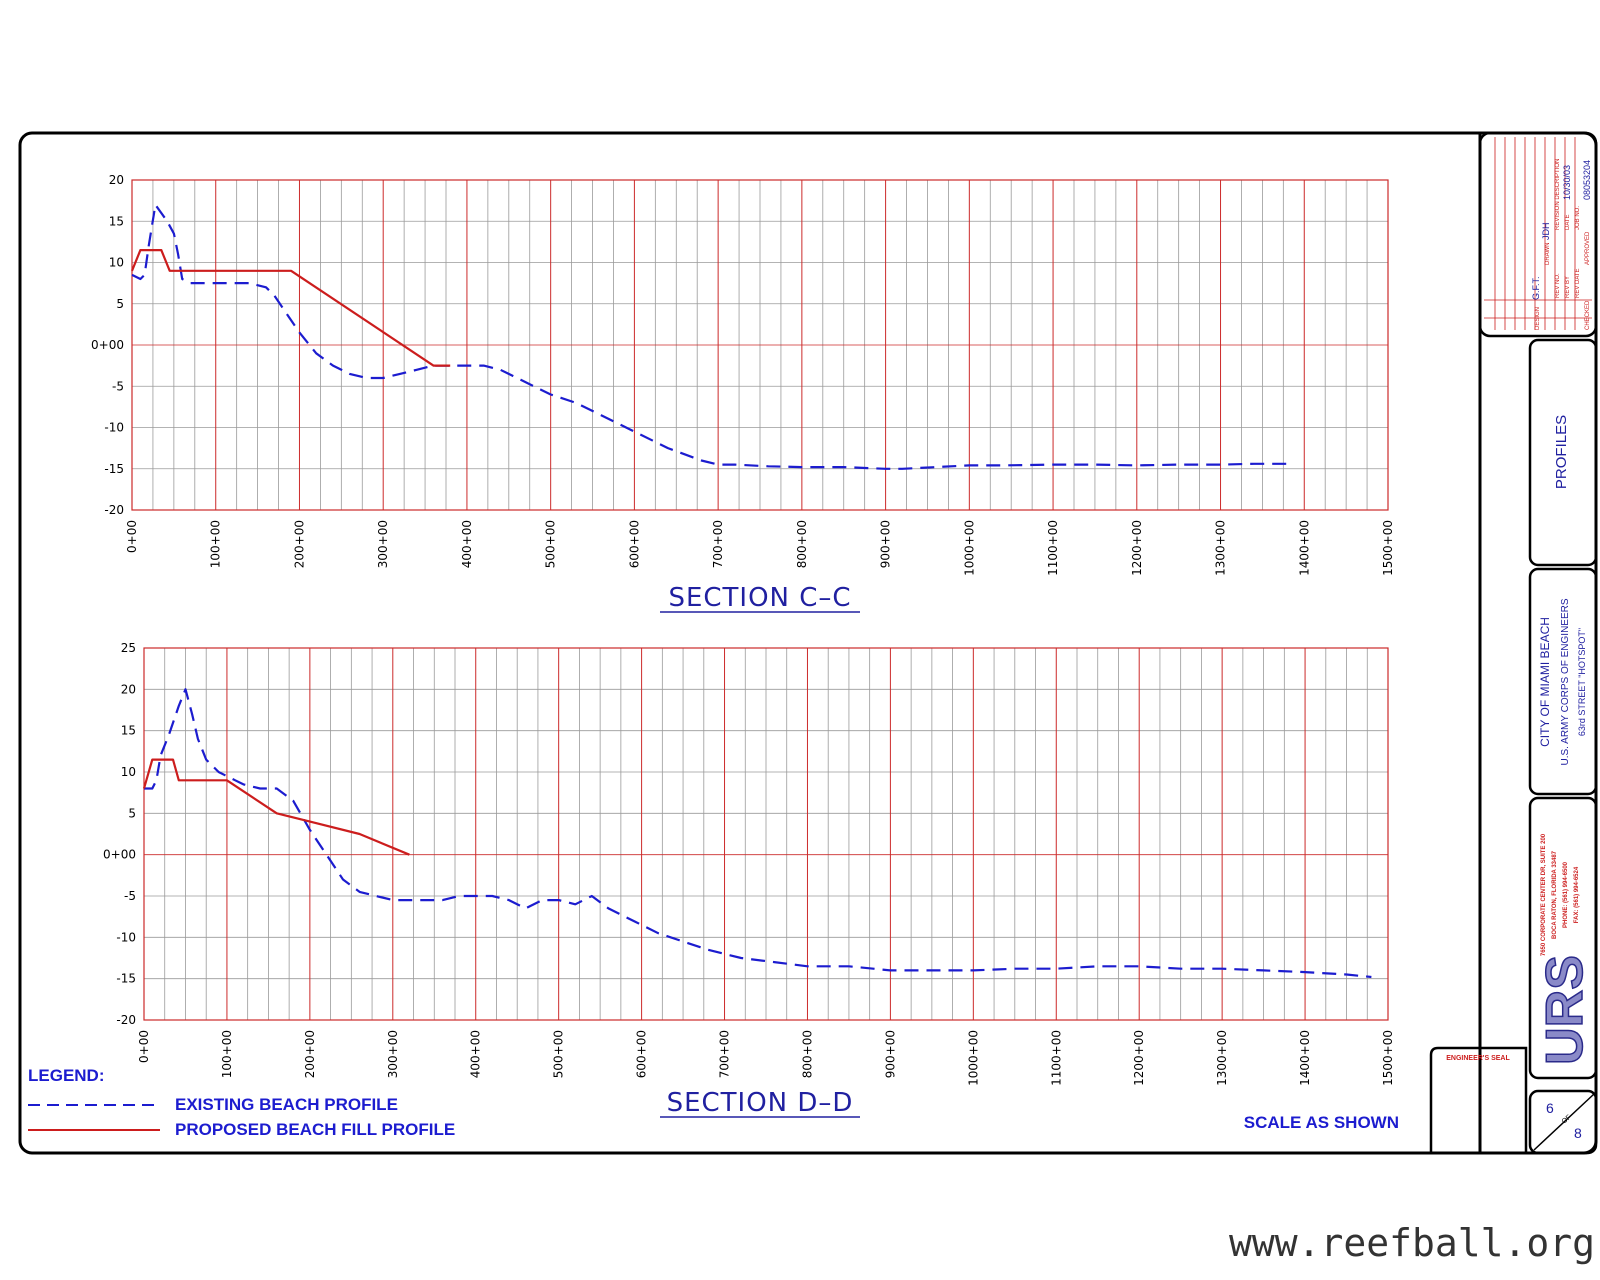  I want to click on drawing-title-panel, so click(1563, 452).